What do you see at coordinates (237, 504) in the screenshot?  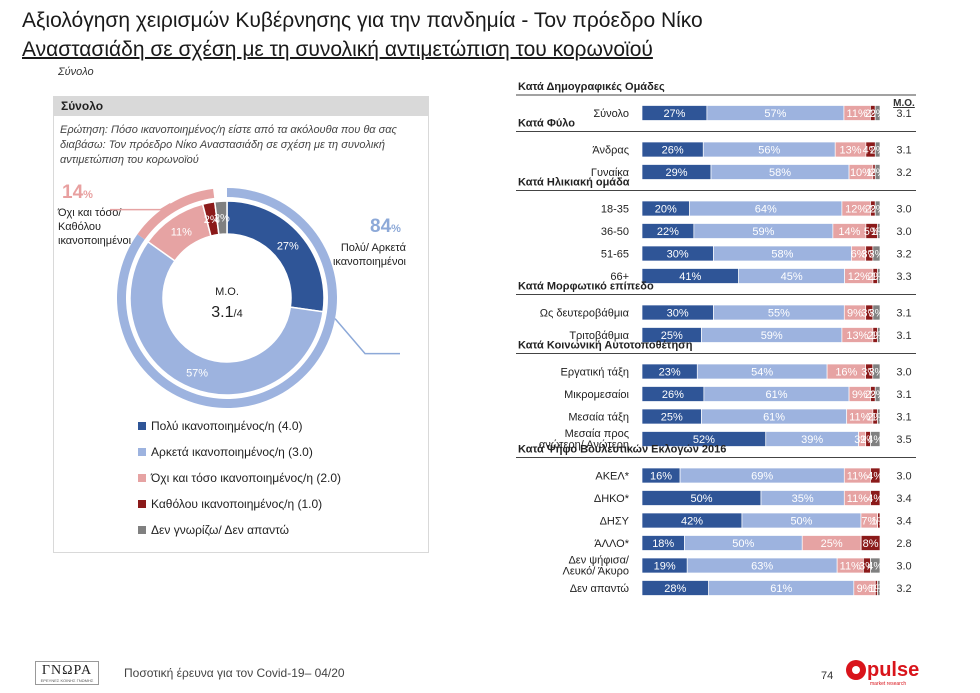 I see `legend-label: Καθόλου ικανοποιημένος/η (1.0)` at bounding box center [237, 504].